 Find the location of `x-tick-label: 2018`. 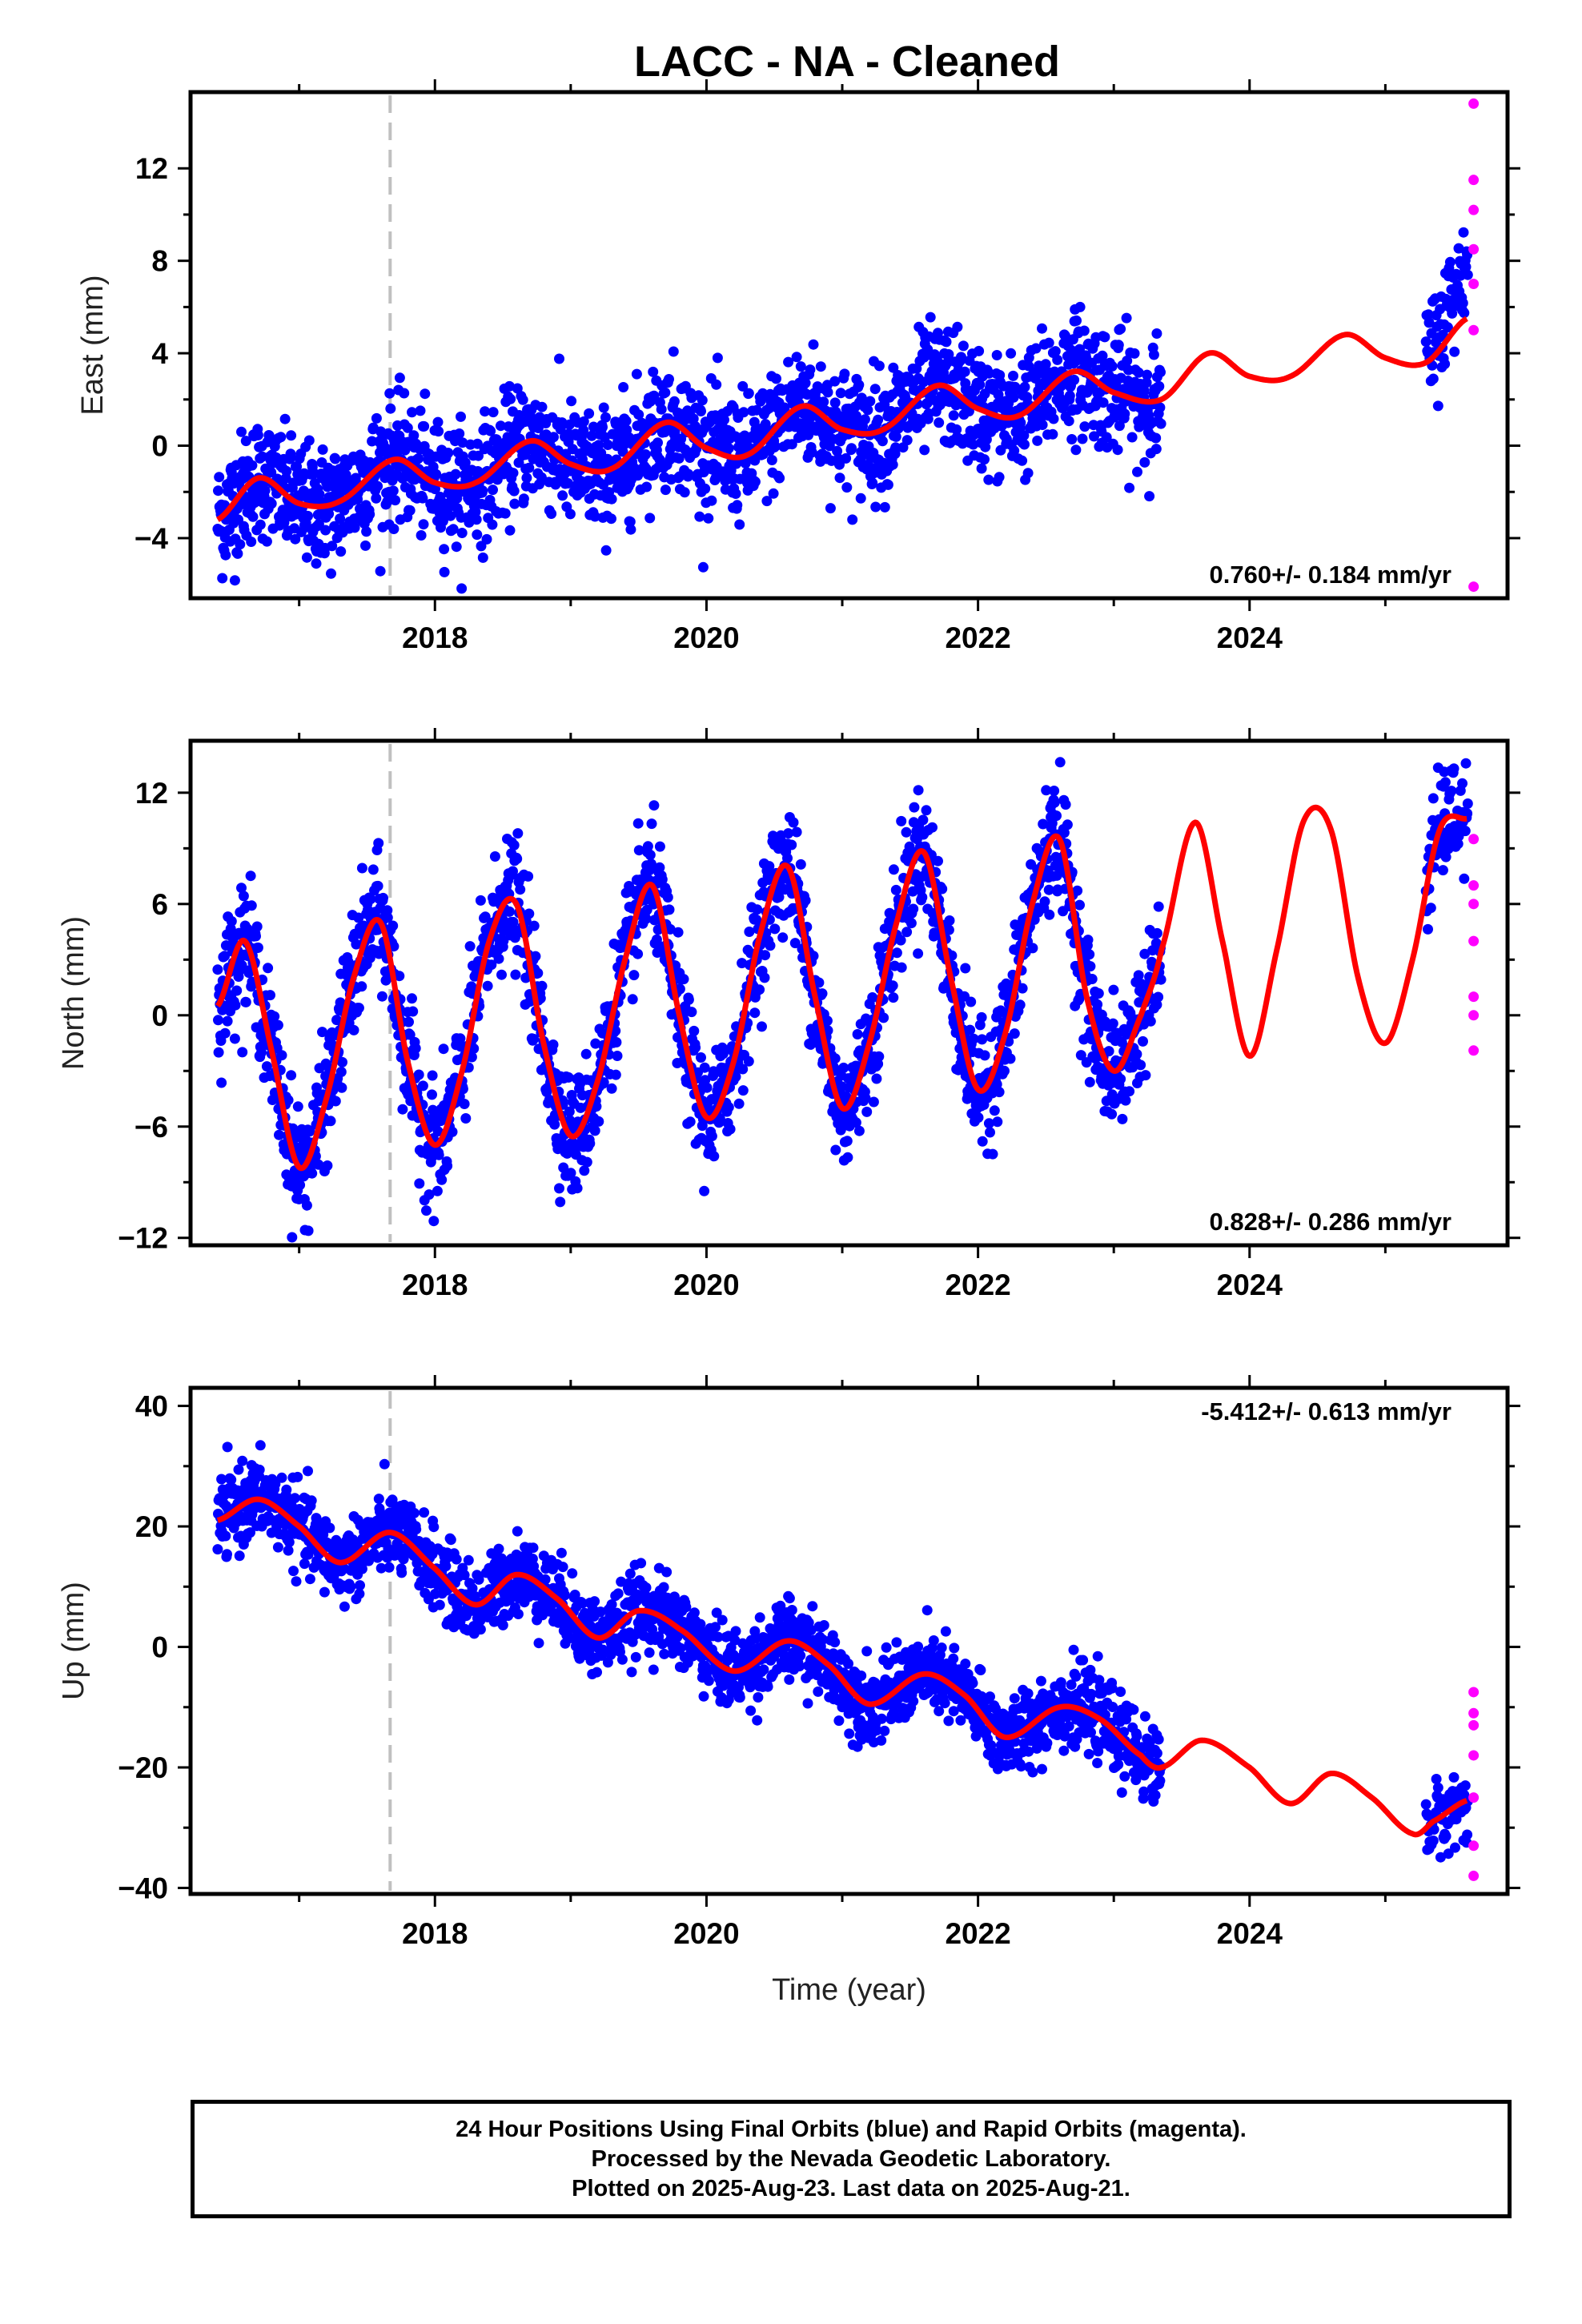

x-tick-label: 2018 is located at coordinates (435, 1285).